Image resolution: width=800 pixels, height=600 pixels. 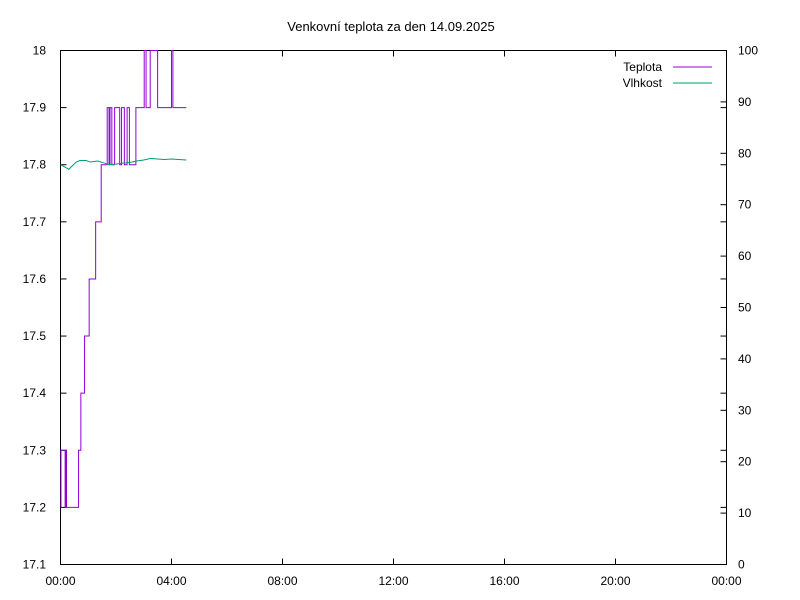 I want to click on chart-title: Venkovní teplota za den 14.09.2025, so click(x=390, y=26).